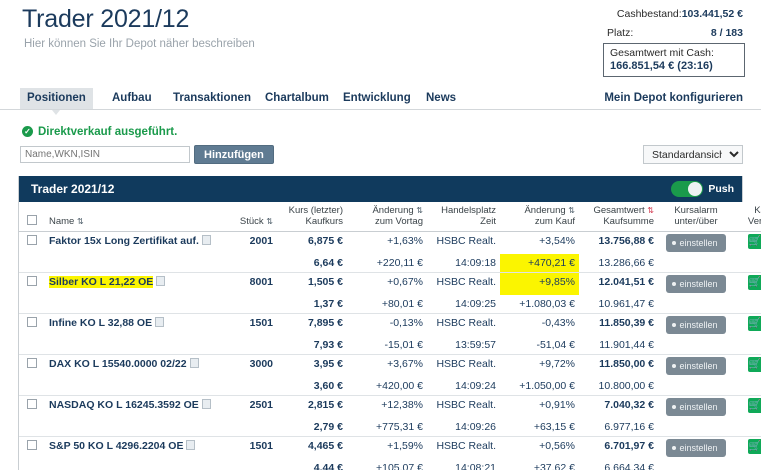 The width and height of the screenshot is (761, 470). Describe the element at coordinates (99, 132) in the screenshot. I see `status-message: ✓ Direktverkauf ausgeführt.` at that location.